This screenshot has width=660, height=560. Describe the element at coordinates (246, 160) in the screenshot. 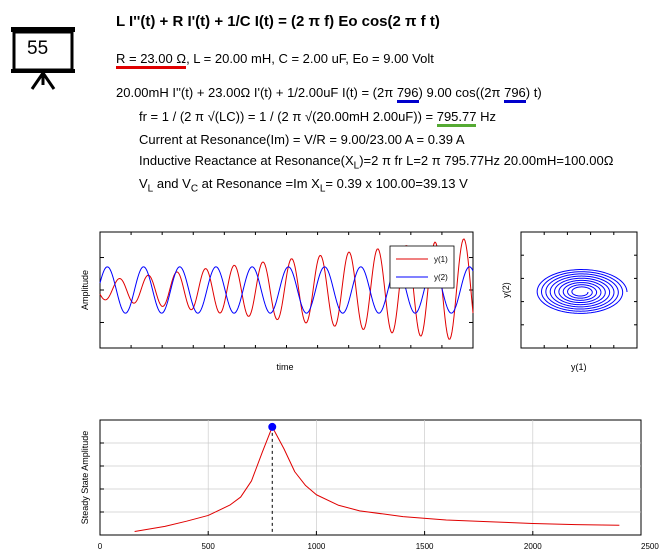

I see `reactance-a: Inductive Reactance at Resonance(X` at that location.